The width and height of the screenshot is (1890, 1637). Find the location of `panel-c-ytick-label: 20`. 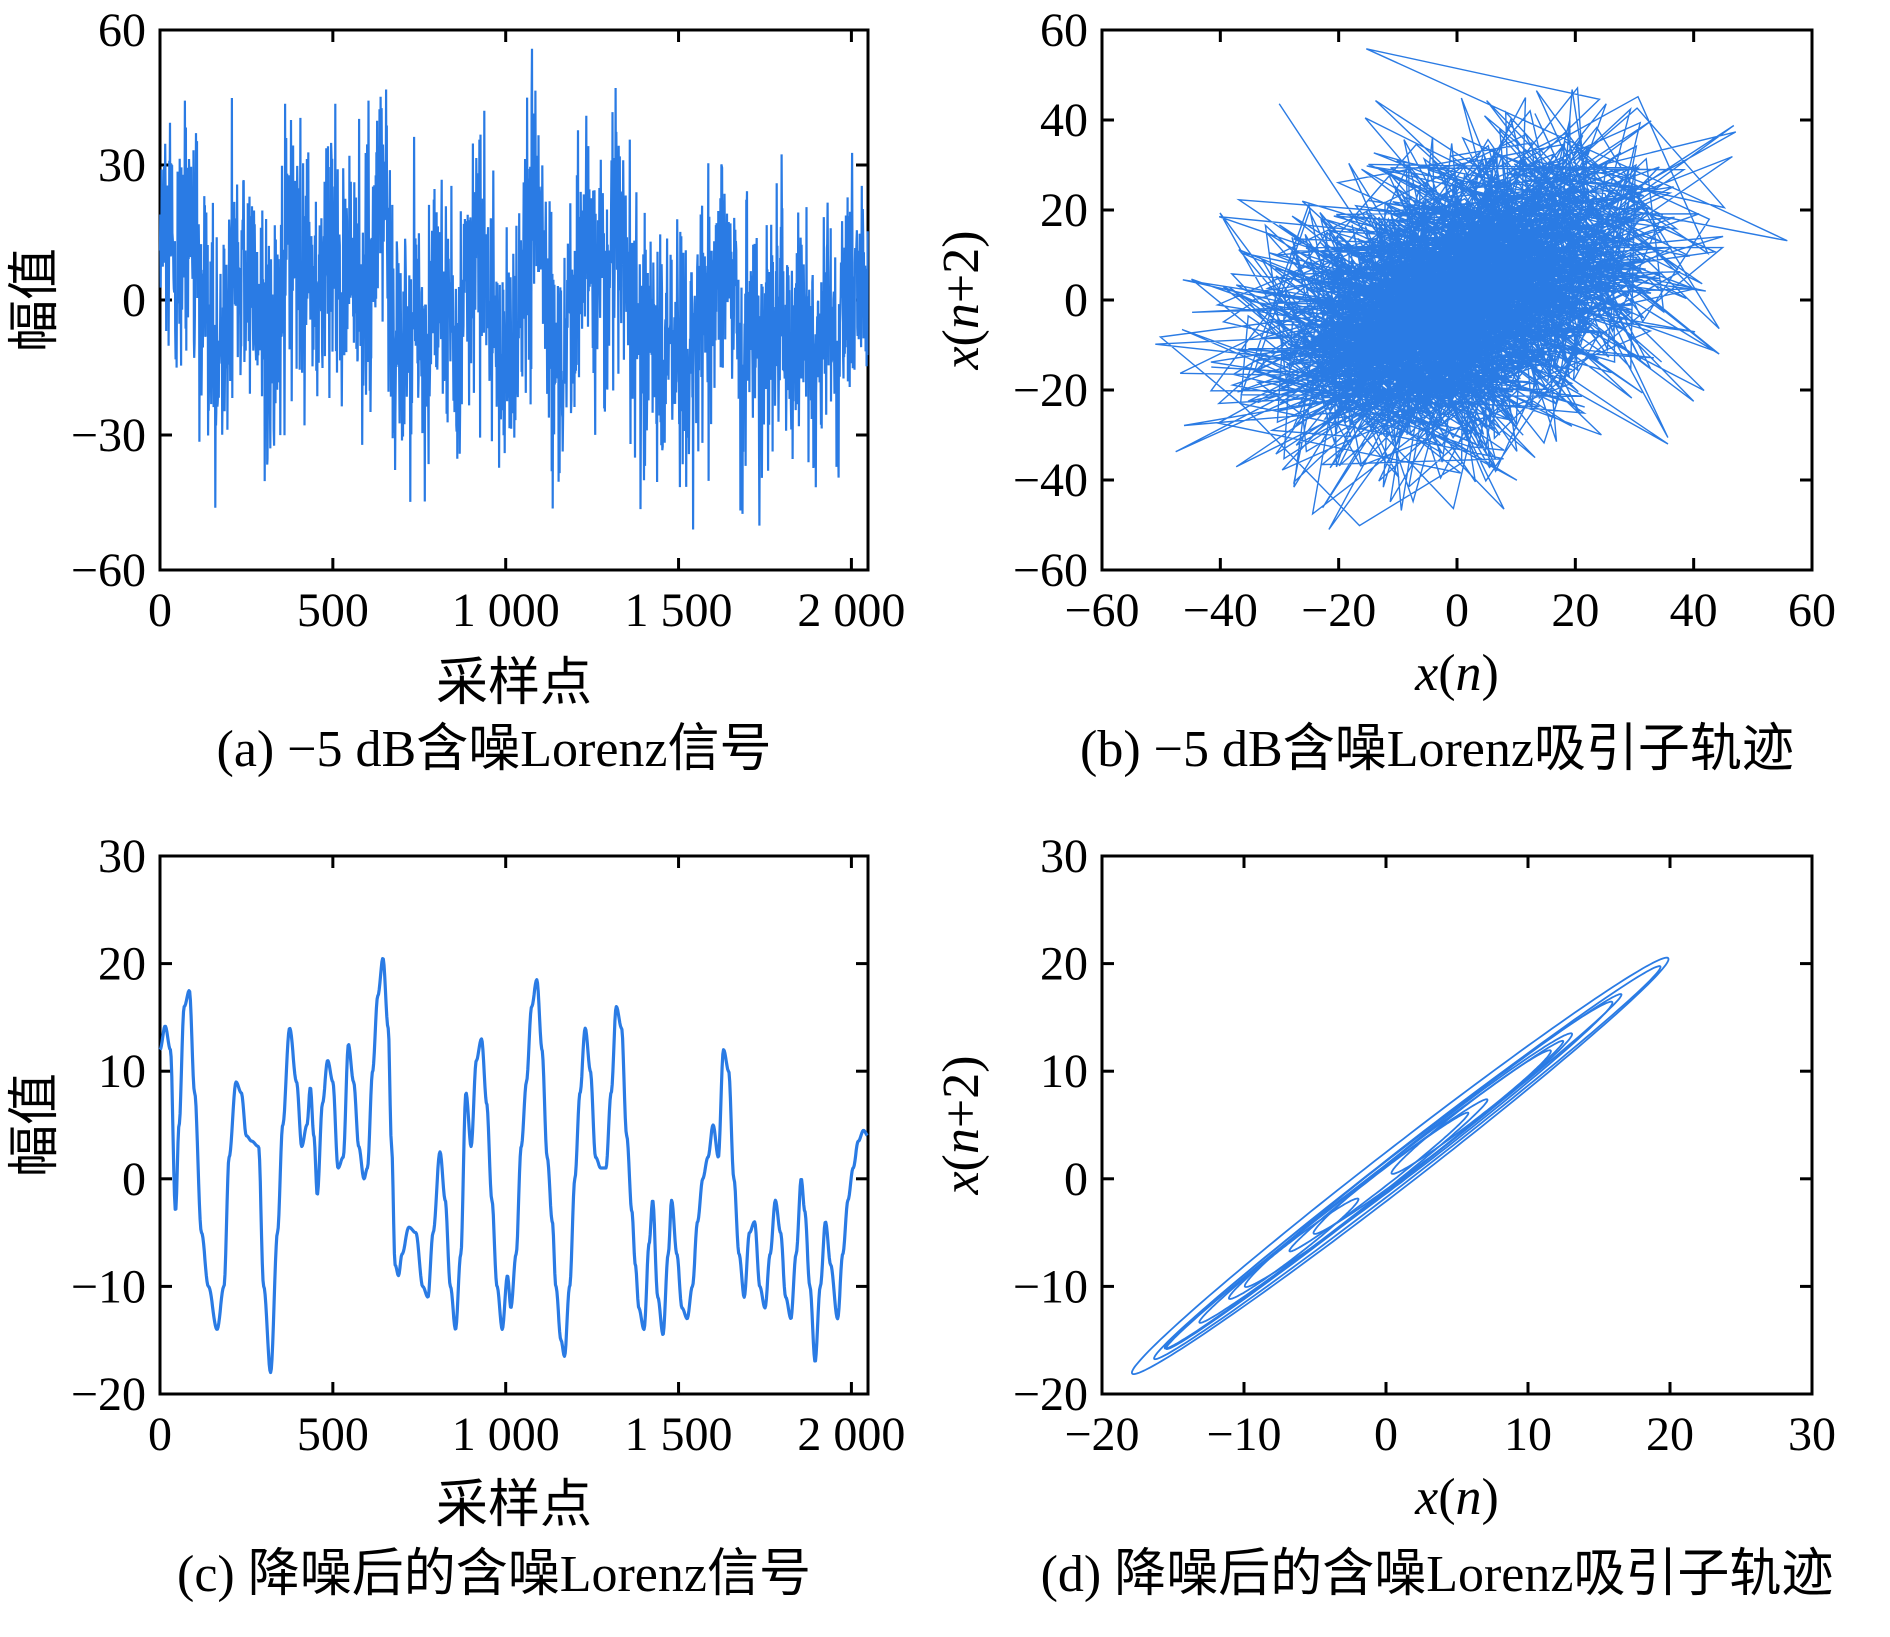

panel-c-ytick-label: 20 is located at coordinates (122, 964).